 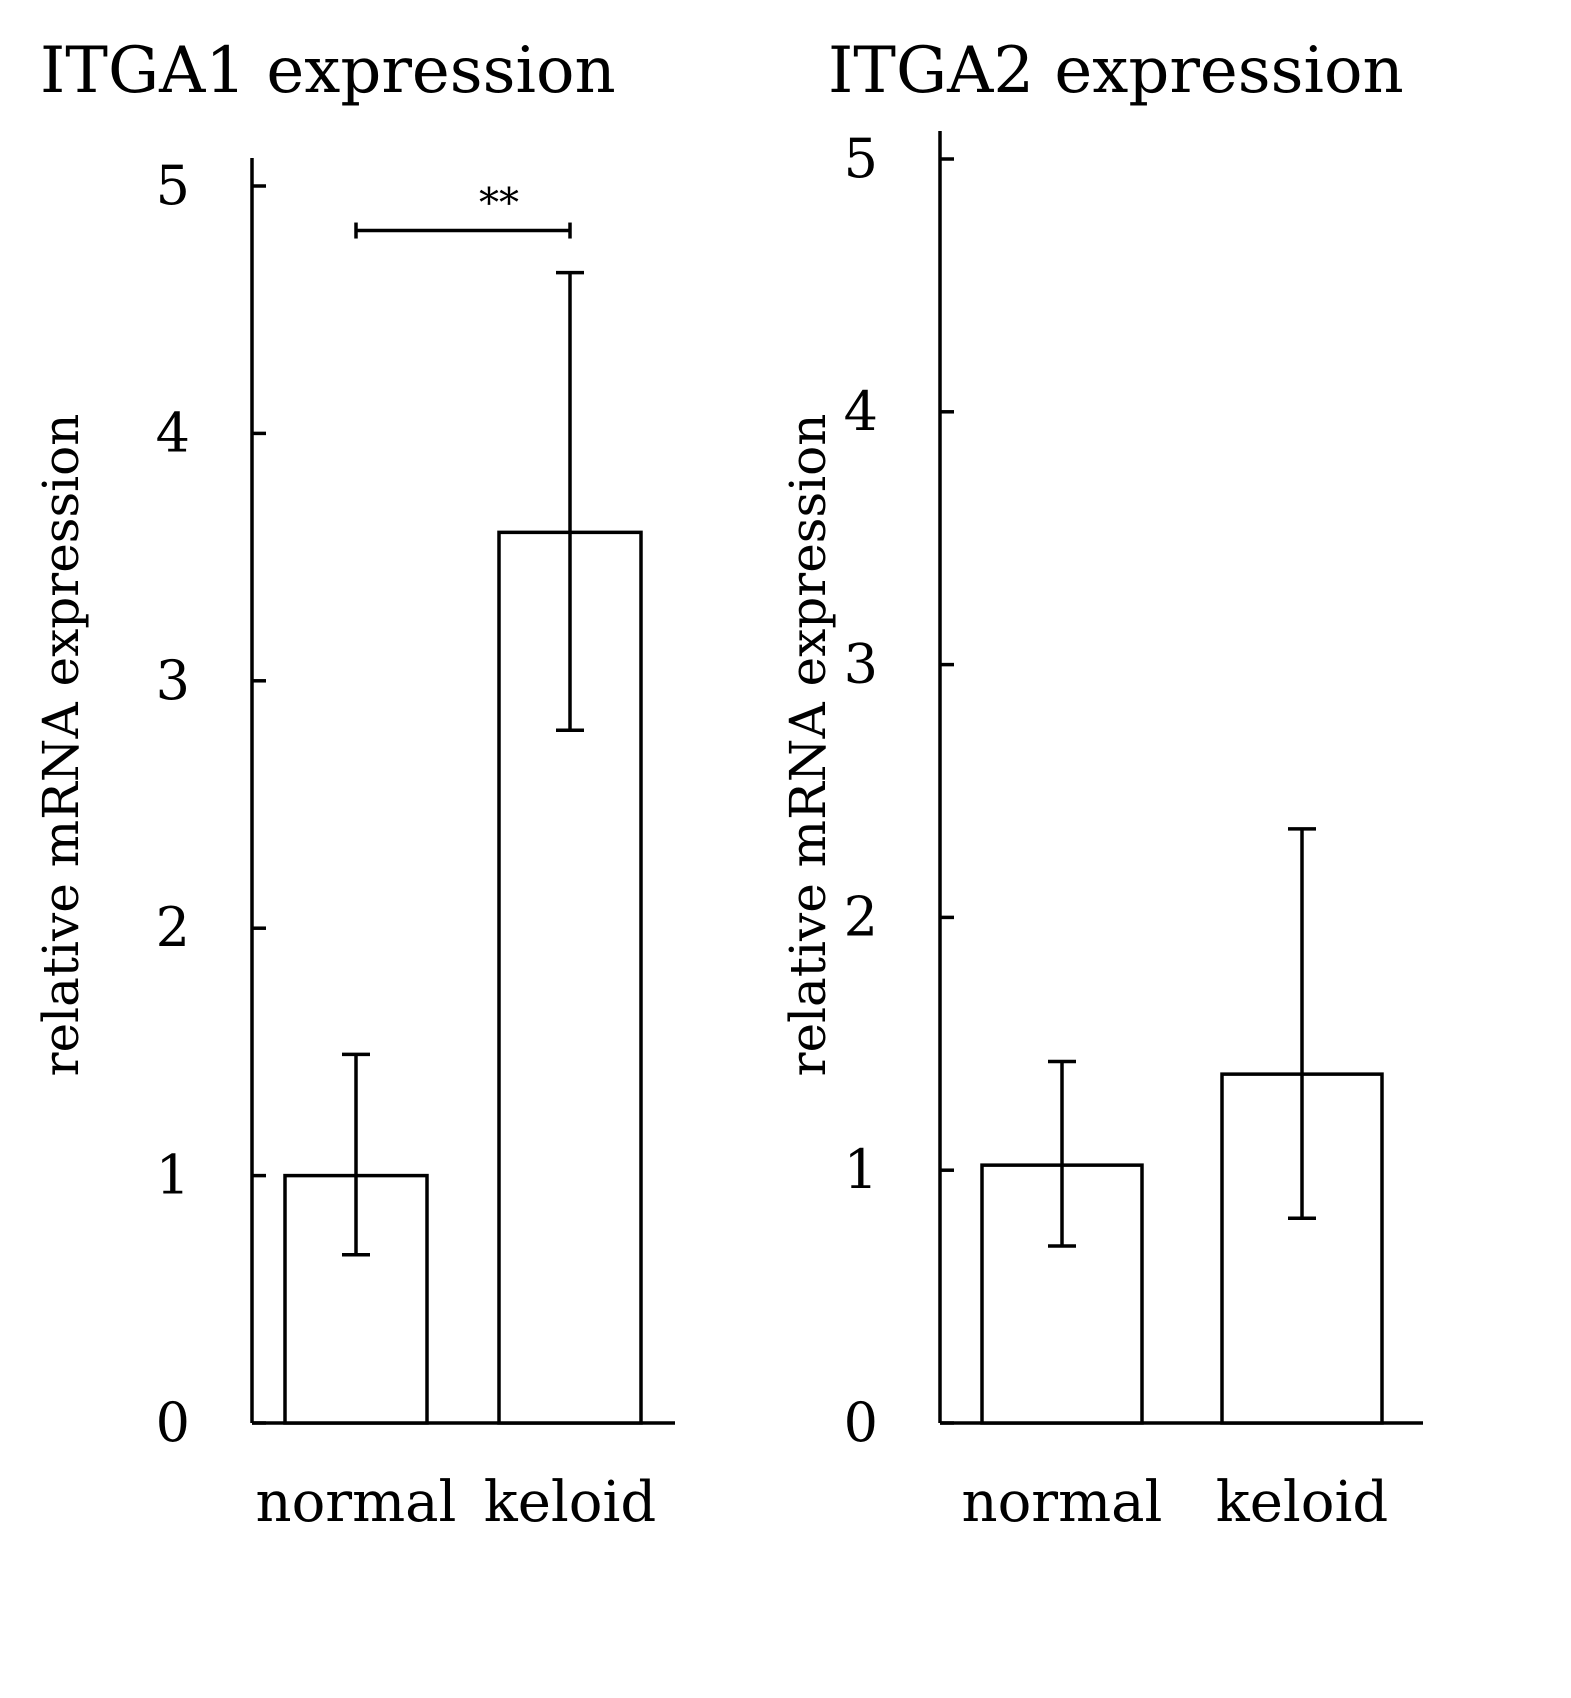 I want to click on chart-title: ITGA2 expression, so click(x=1116, y=71).